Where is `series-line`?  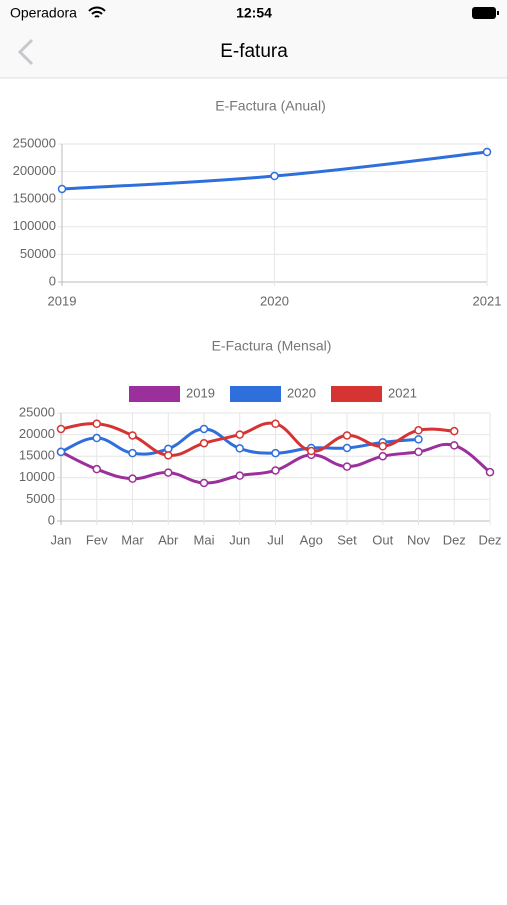
series-line is located at coordinates (257, 439).